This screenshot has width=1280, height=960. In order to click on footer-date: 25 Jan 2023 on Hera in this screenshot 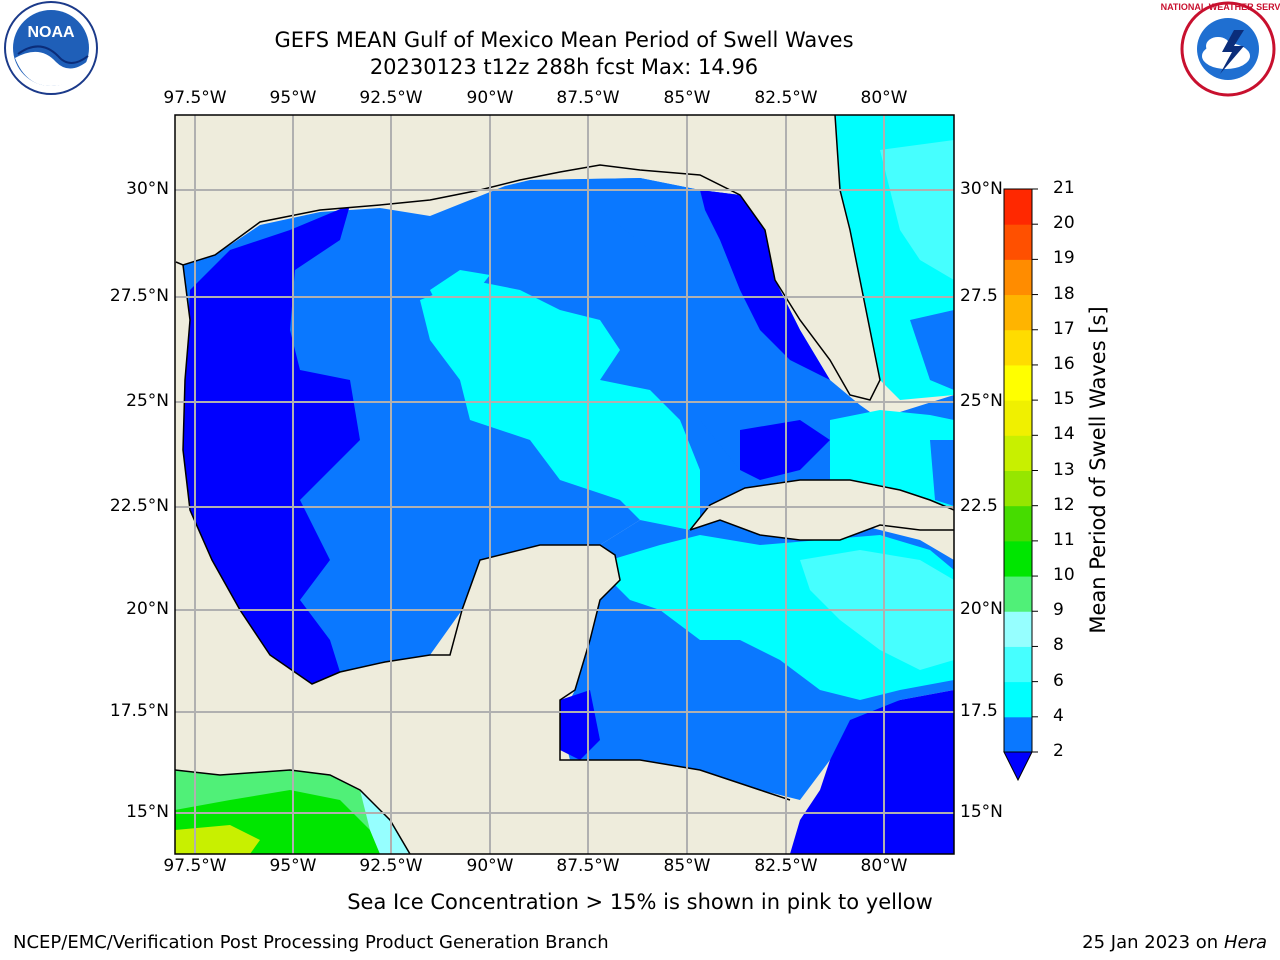, I will do `click(1174, 942)`.